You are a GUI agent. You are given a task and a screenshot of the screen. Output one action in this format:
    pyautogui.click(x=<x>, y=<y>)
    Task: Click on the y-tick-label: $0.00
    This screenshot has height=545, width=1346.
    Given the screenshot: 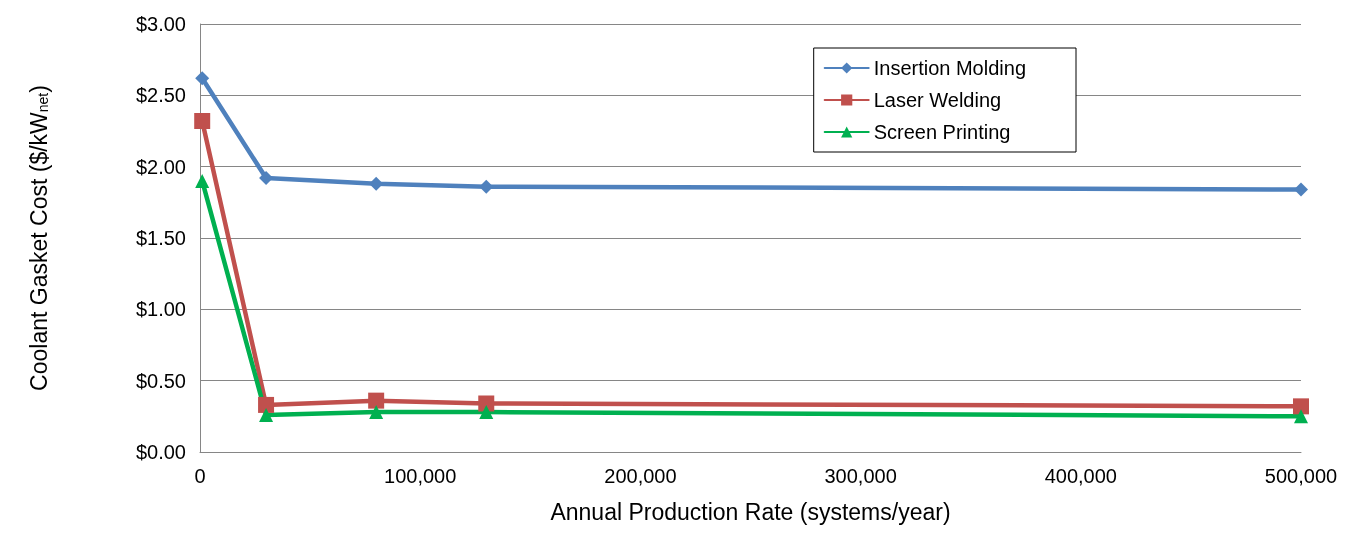 What is the action you would take?
    pyautogui.click(x=160, y=452)
    